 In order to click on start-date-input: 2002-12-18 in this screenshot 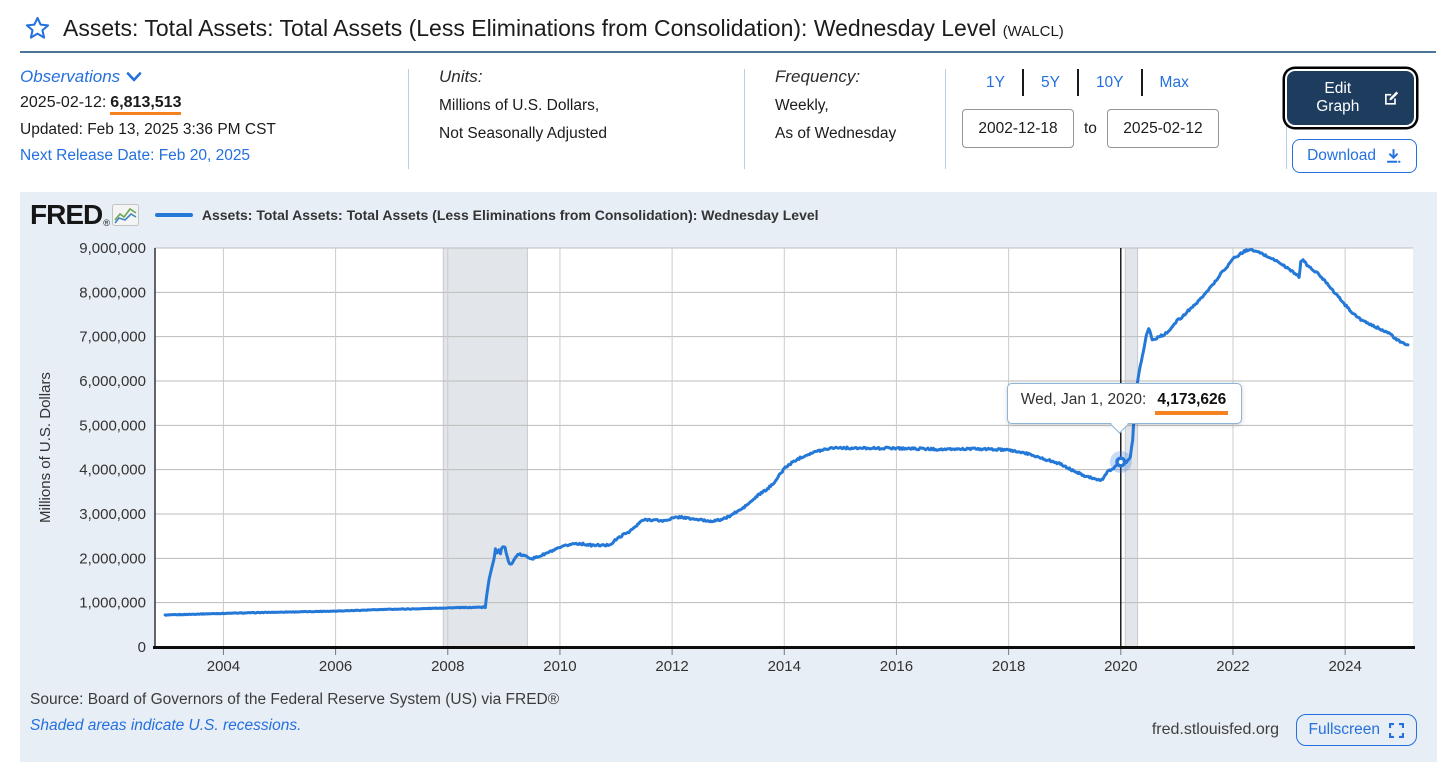, I will do `click(1018, 128)`.